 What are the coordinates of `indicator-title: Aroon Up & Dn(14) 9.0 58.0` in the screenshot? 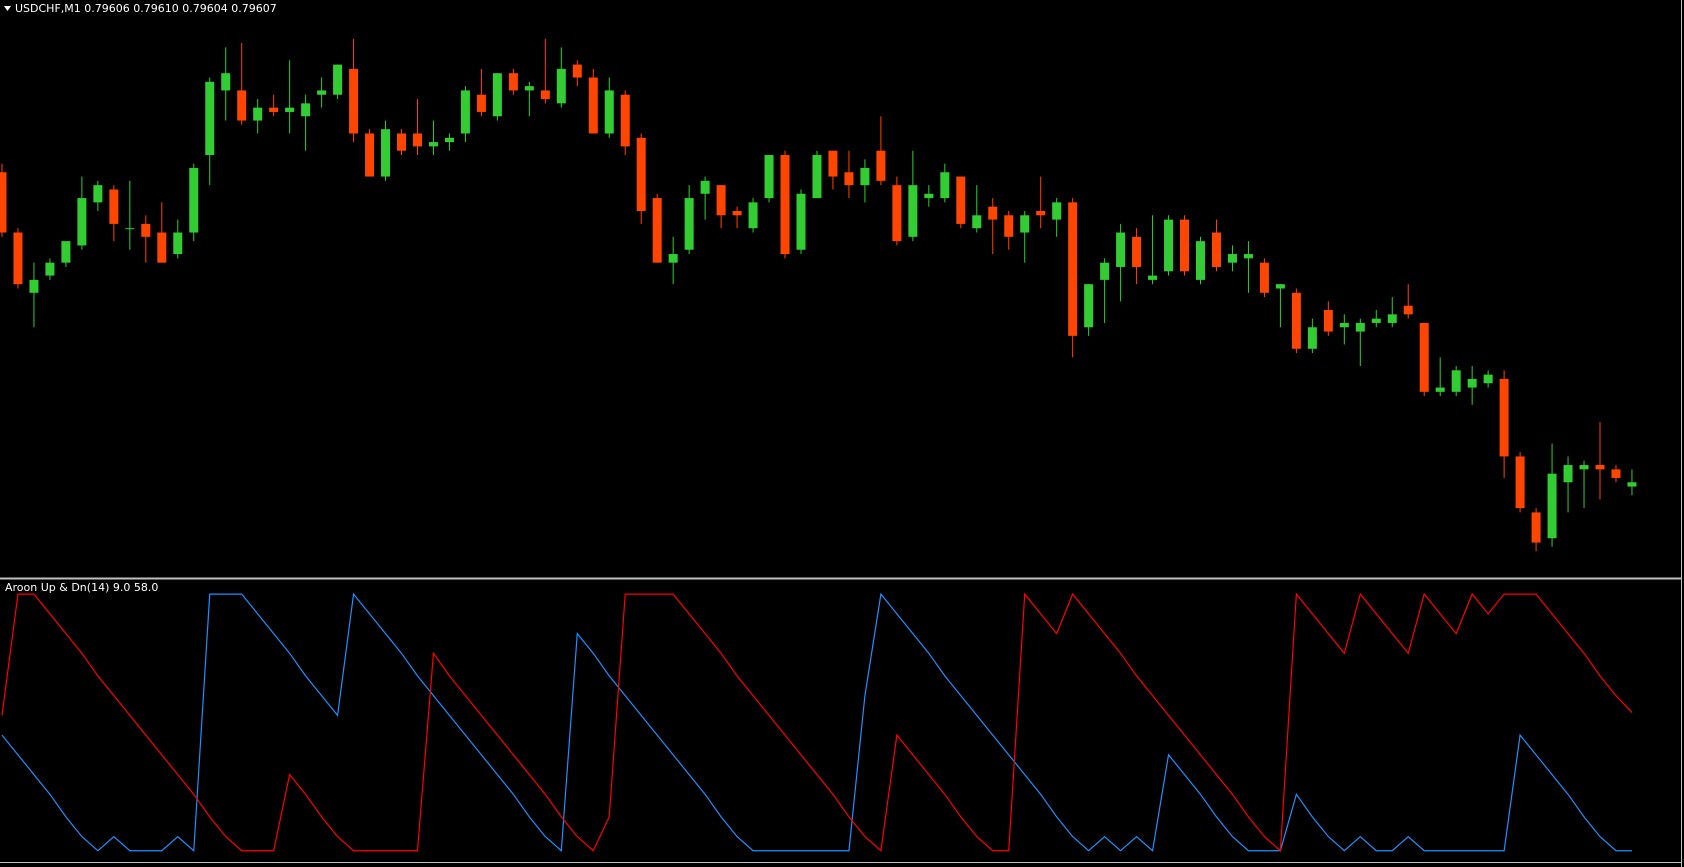 It's located at (81, 587).